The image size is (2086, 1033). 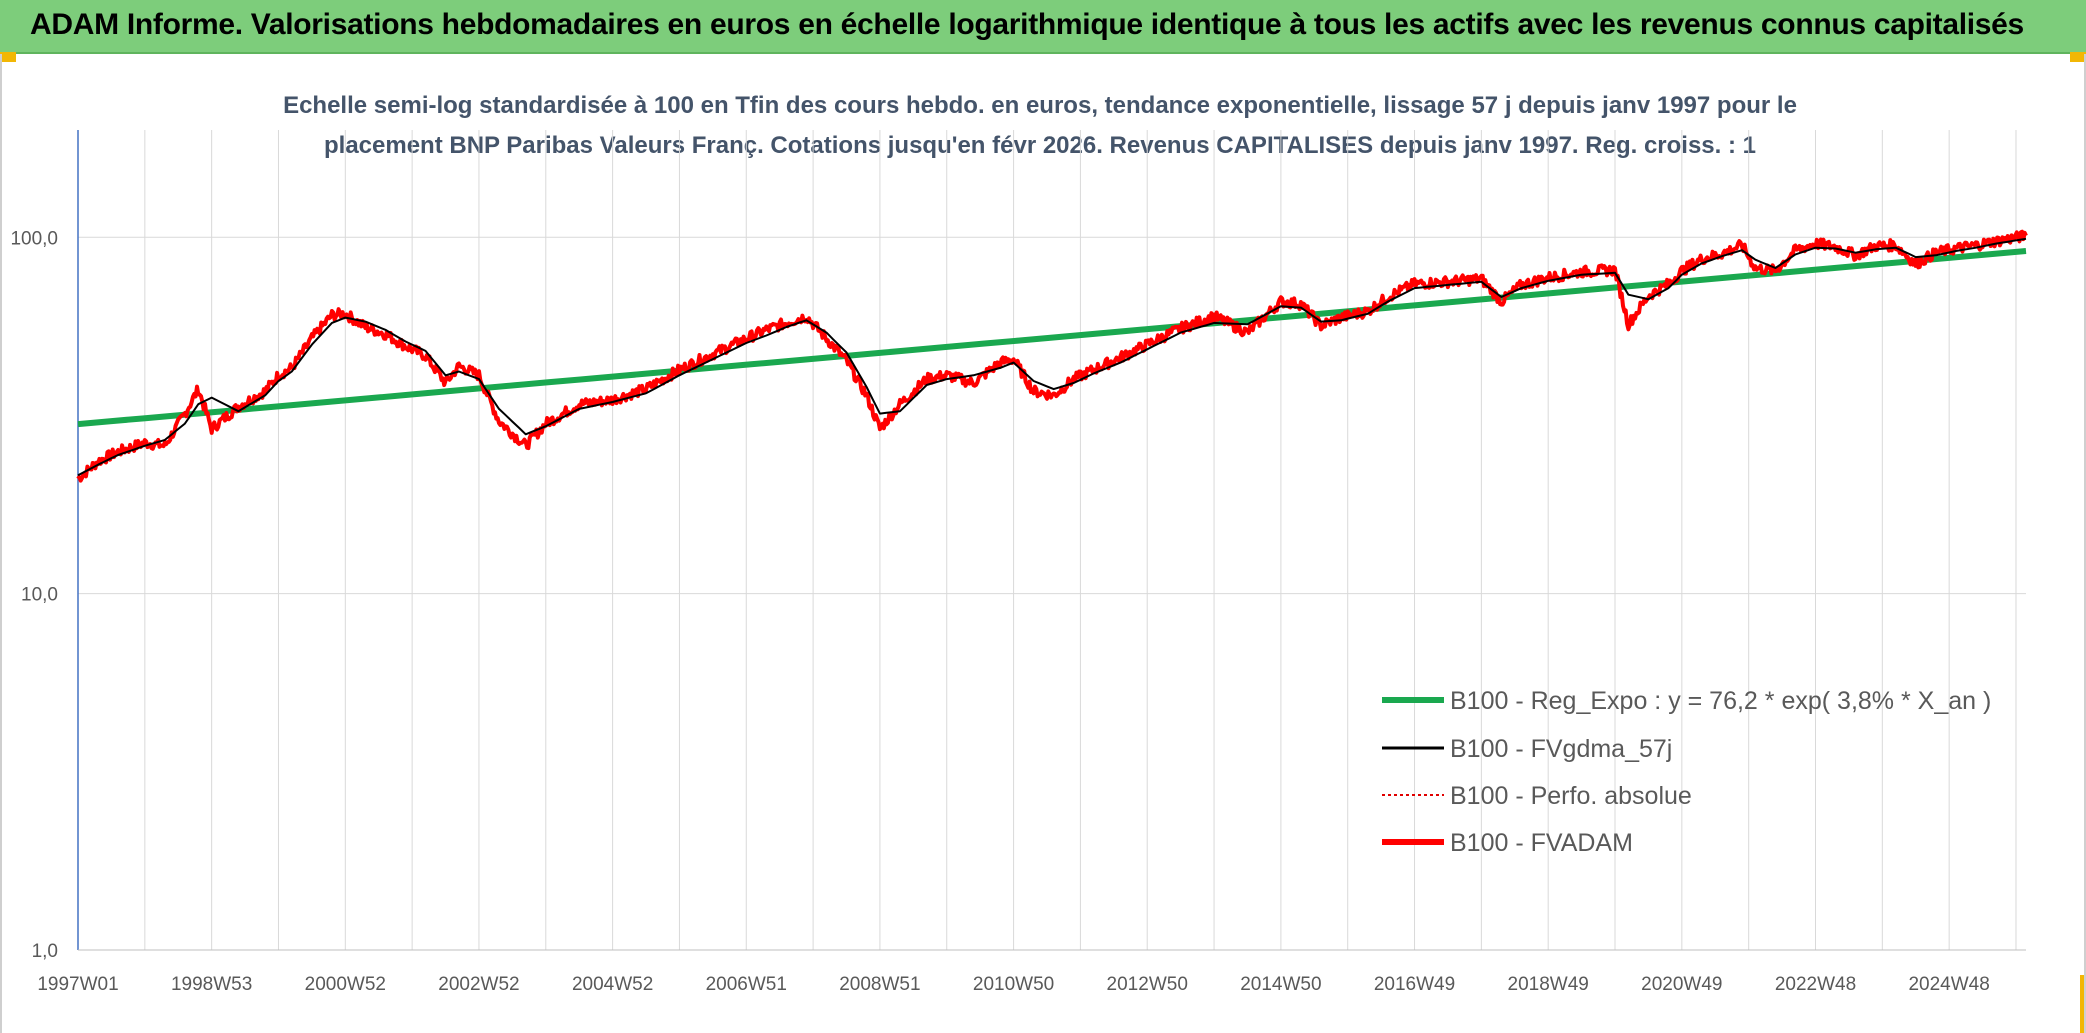 I want to click on x-tick-label: 2016W49, so click(x=1414, y=984).